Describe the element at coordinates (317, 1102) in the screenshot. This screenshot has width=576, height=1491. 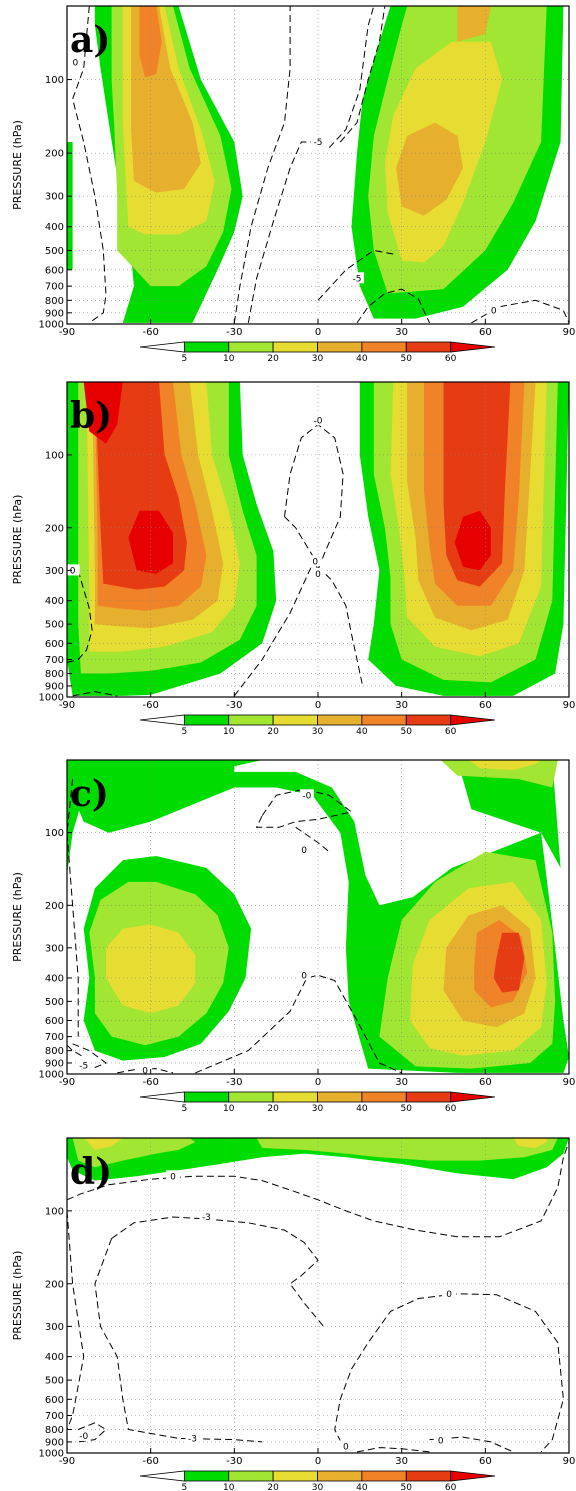
I see `colorbar: 5 10 20 30 40 50 60` at that location.